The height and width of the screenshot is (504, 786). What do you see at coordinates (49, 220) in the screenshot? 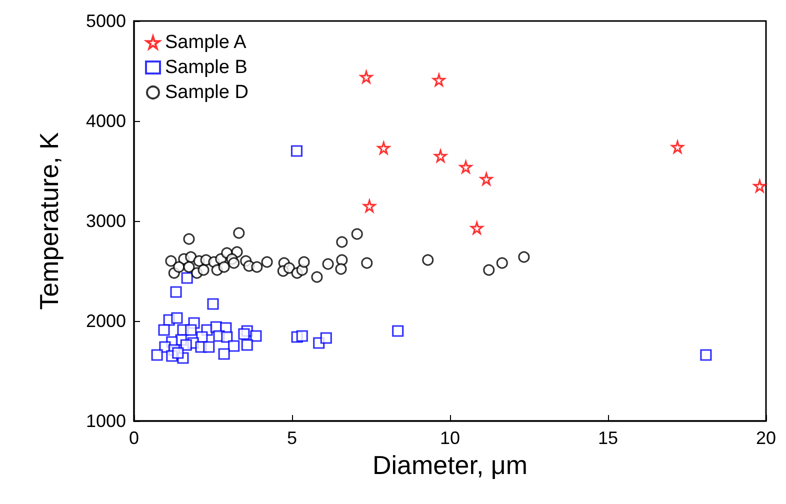
I see `y-axis-title: Temperature, K` at bounding box center [49, 220].